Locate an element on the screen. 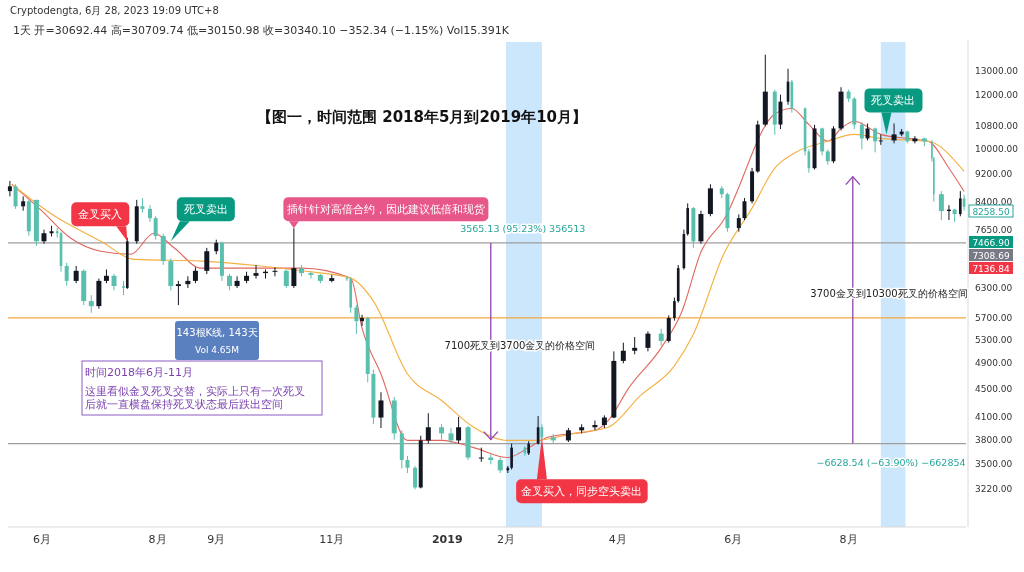 This screenshot has width=1024, height=572. chart-subtitle: 1天 开=30692.44 高=30709.74 低=30150.98 收=30340.10 −352.34 (−1.15%) Vol15.391K is located at coordinates (261, 30).